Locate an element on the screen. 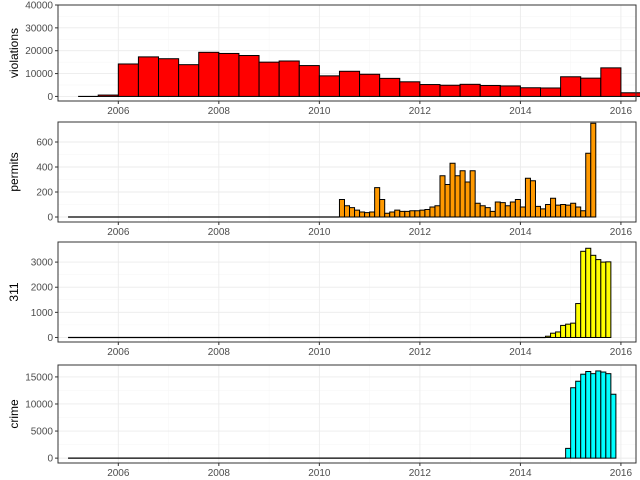 The image size is (640, 480). x-tick-label: 2012 is located at coordinates (420, 232).